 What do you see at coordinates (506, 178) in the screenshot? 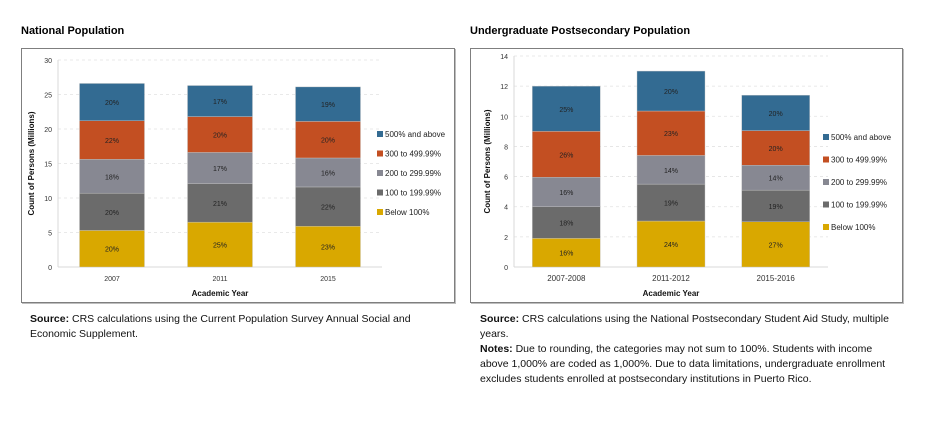
I see `y-tick-label: 6` at bounding box center [506, 178].